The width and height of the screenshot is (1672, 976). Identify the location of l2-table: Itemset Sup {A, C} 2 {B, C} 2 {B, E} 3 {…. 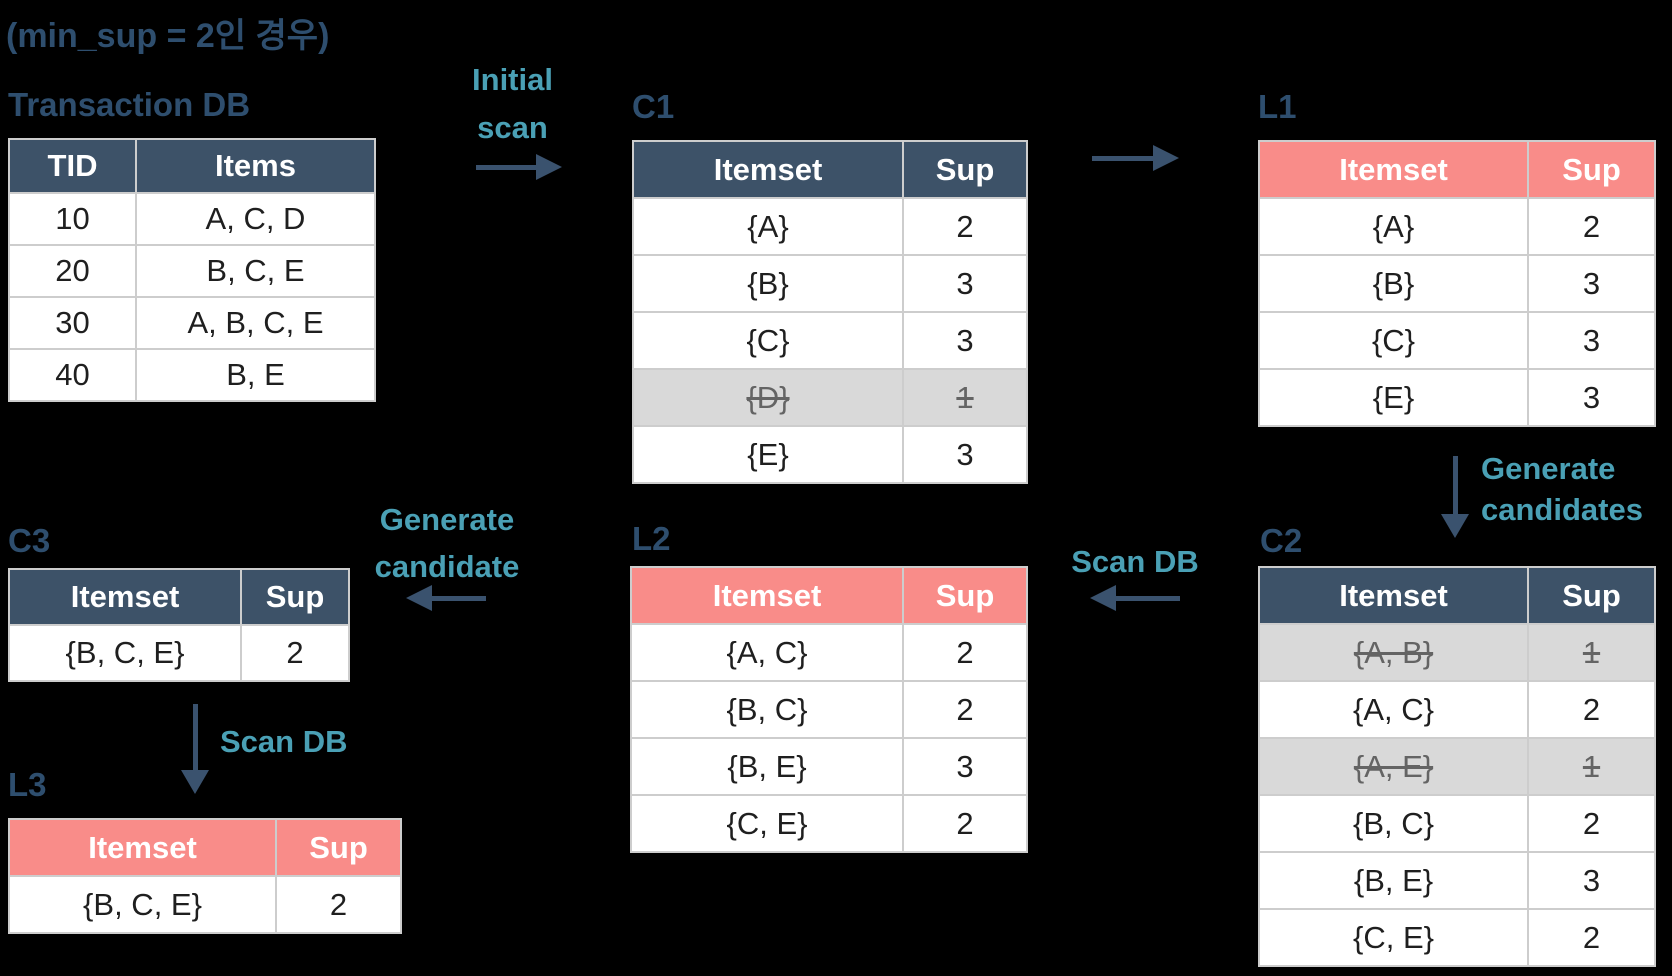
(829, 709).